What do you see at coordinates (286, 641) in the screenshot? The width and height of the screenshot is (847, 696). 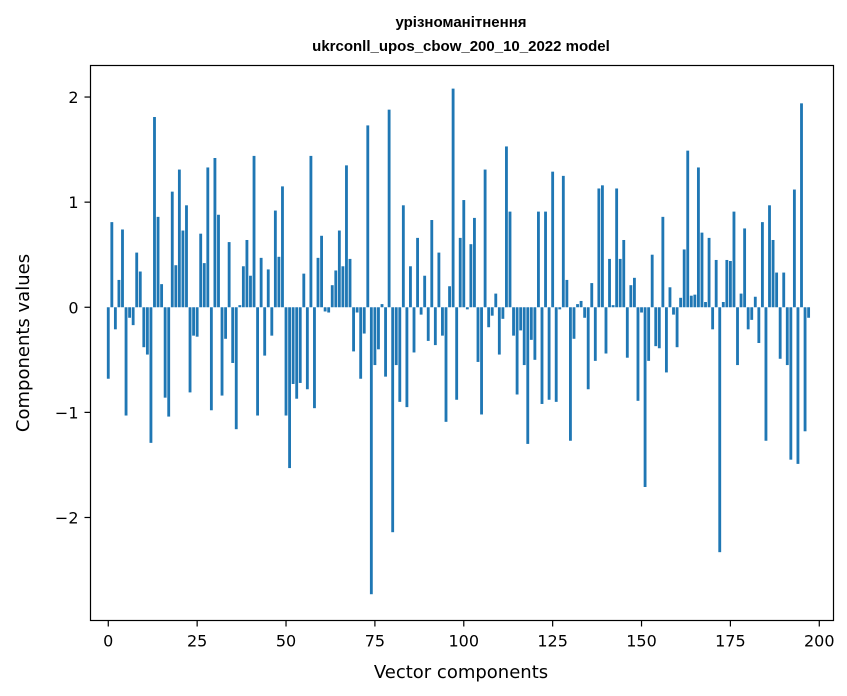 I see `x-tick-label: 50` at bounding box center [286, 641].